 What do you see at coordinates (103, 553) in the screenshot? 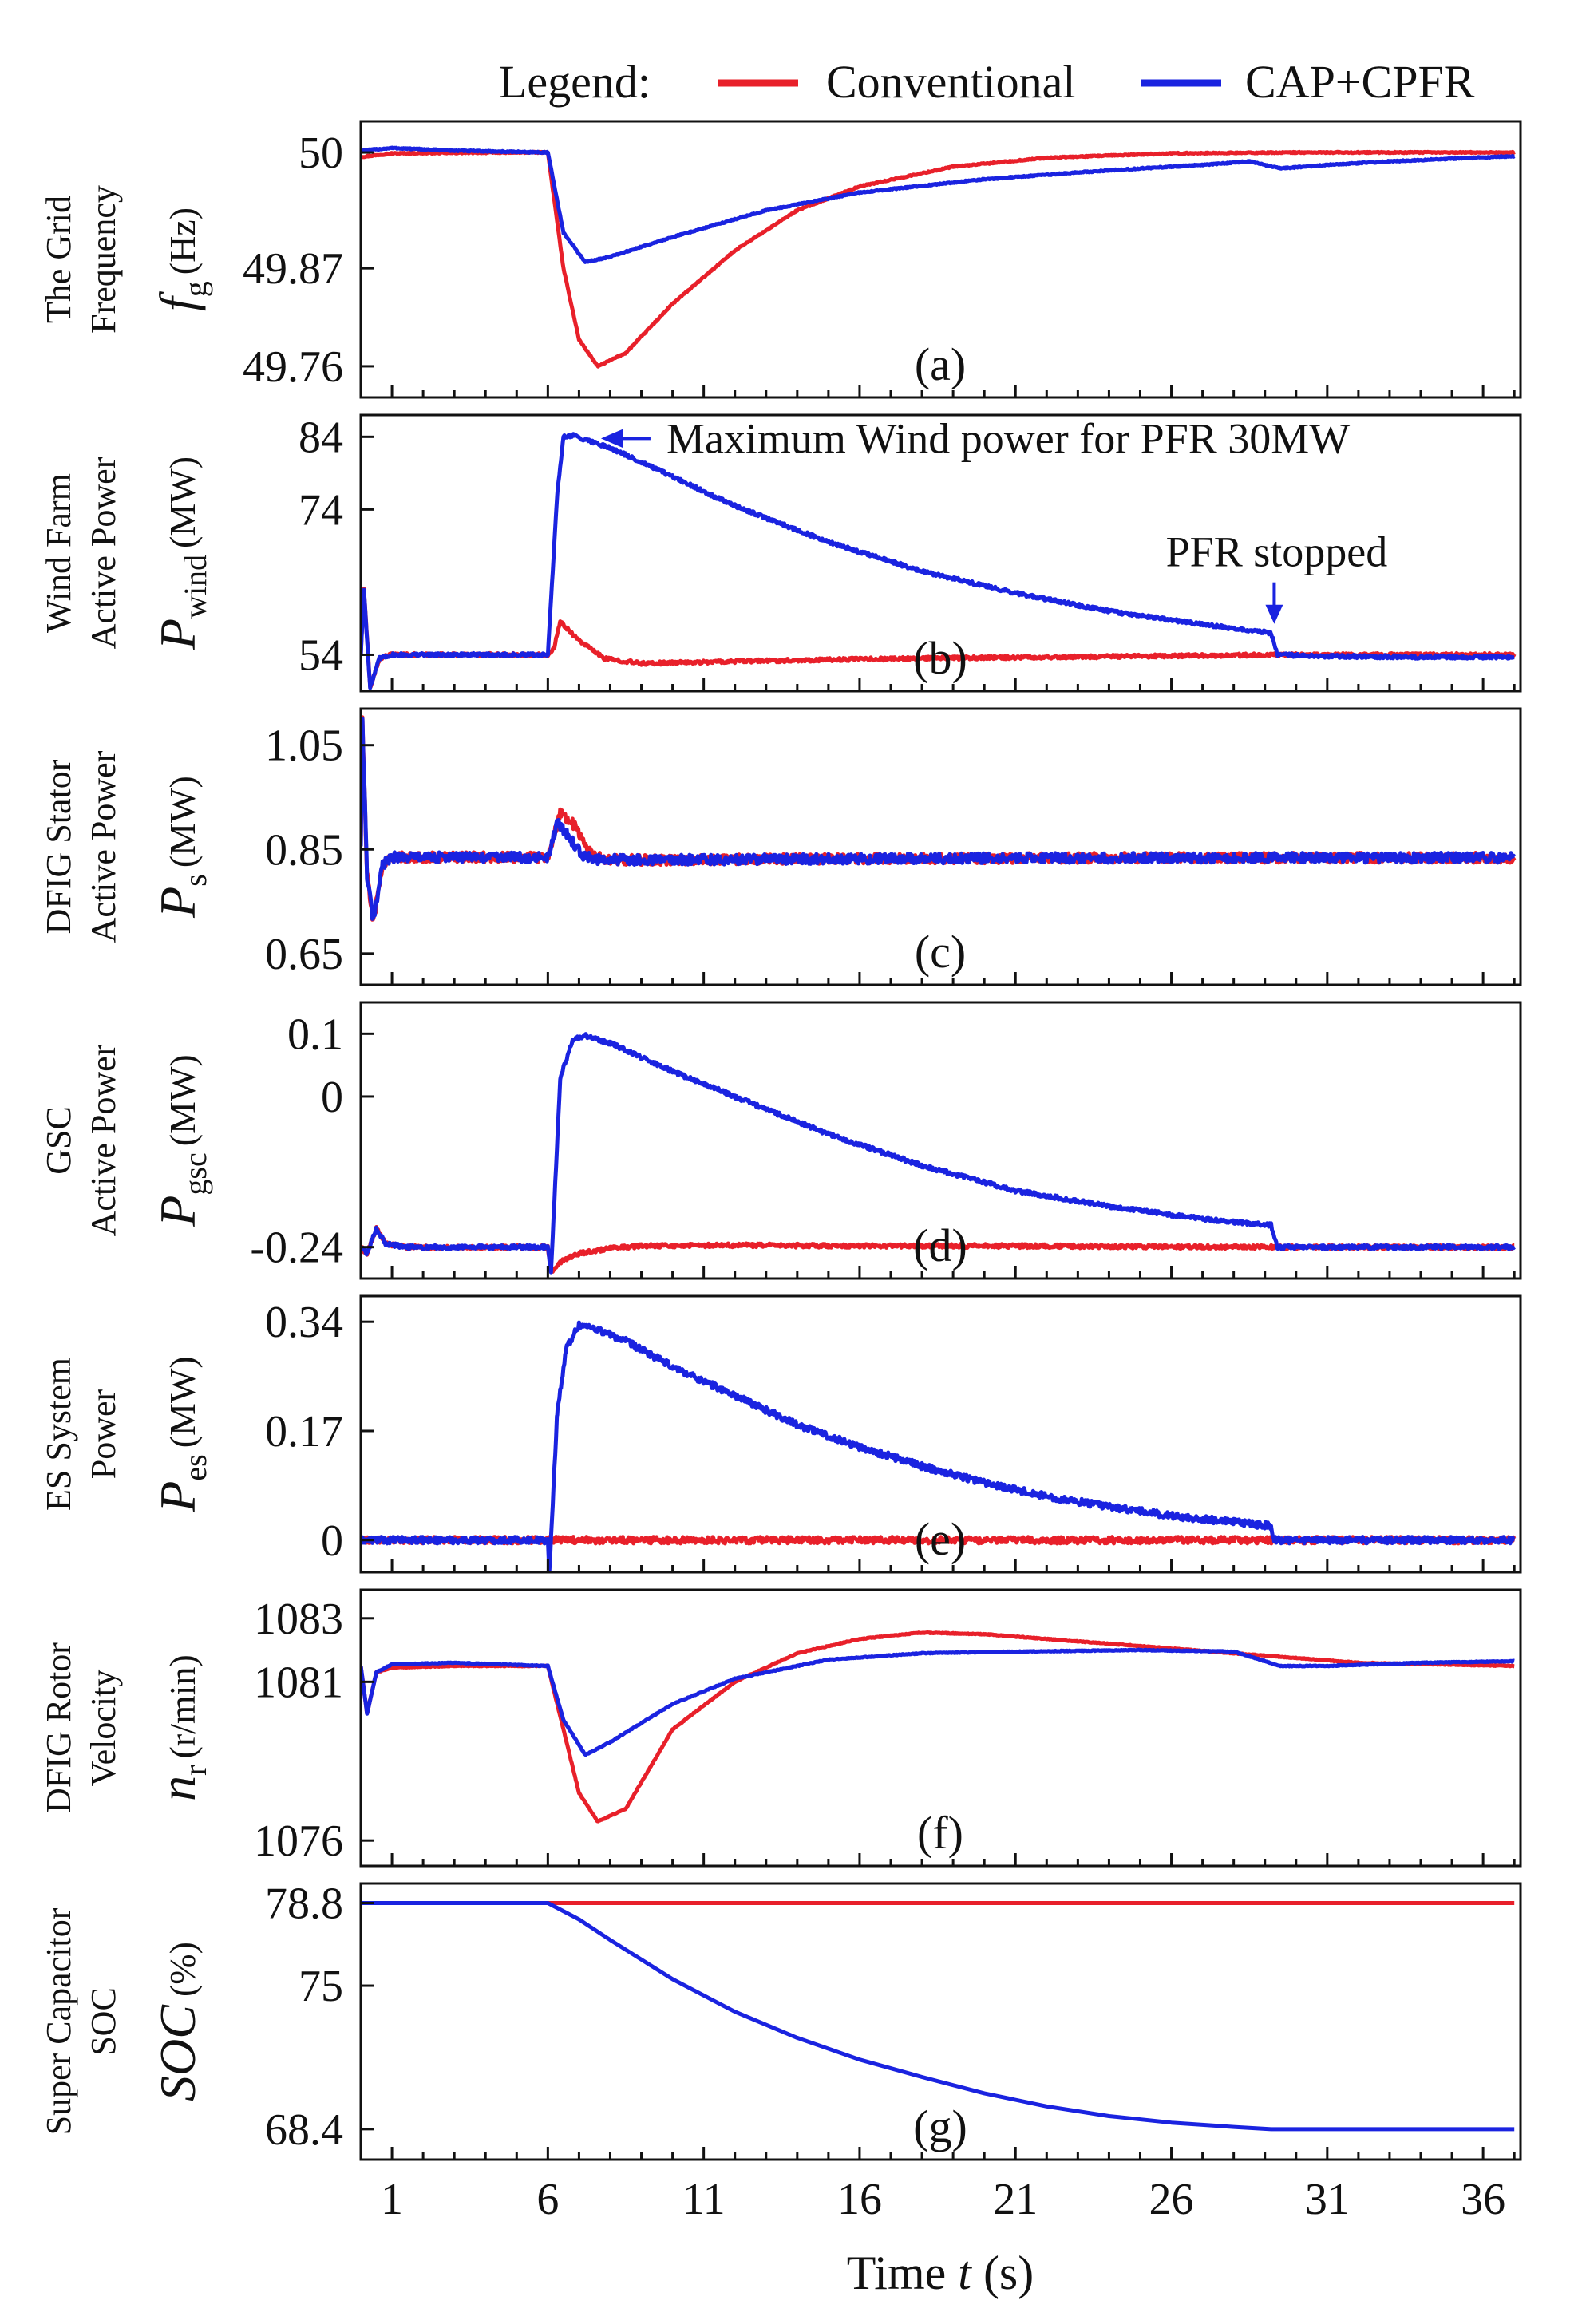
I see `y-title-line2-b: Active Power` at bounding box center [103, 553].